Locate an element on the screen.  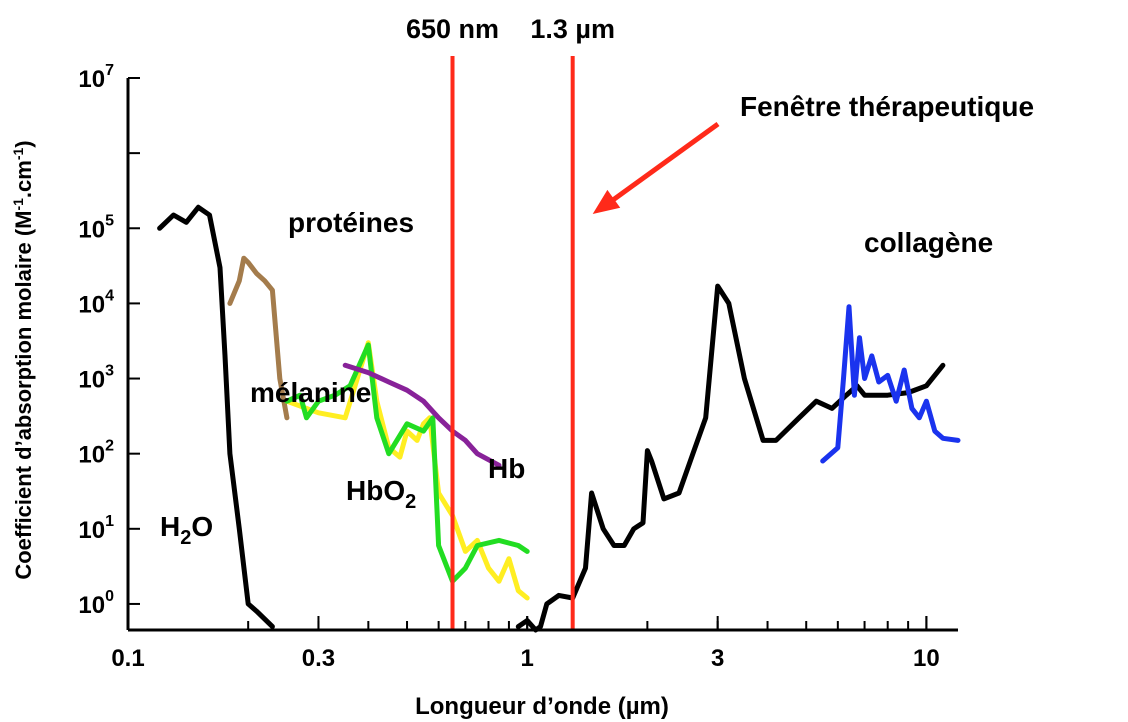
annotation-arrowhead is located at coordinates (606, 201).